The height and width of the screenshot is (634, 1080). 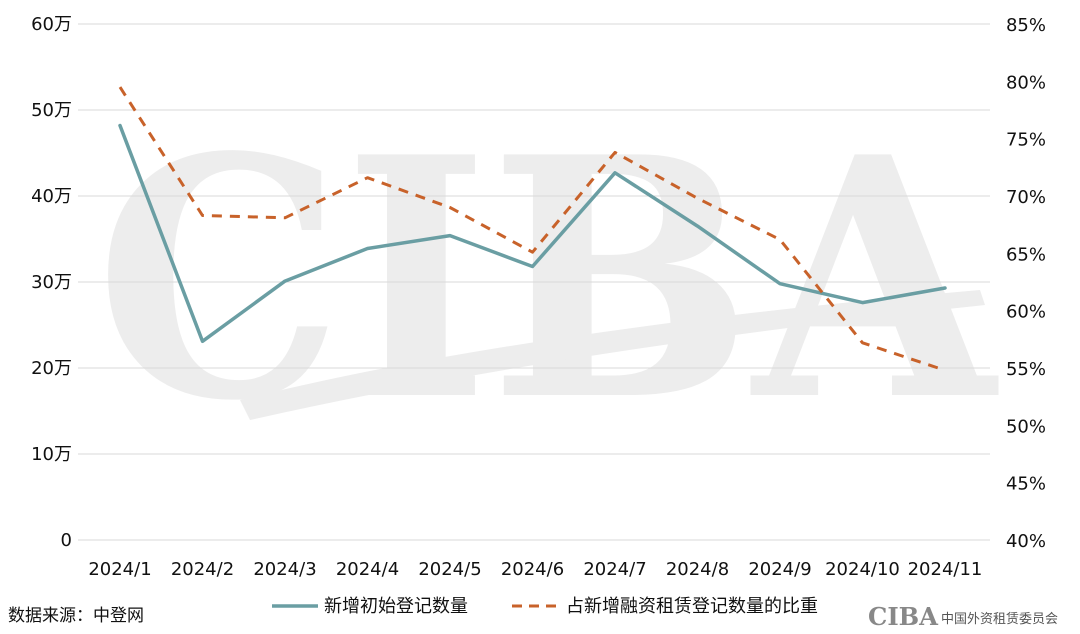 I want to click on x-tick-label: 2024/7, so click(x=614, y=569).